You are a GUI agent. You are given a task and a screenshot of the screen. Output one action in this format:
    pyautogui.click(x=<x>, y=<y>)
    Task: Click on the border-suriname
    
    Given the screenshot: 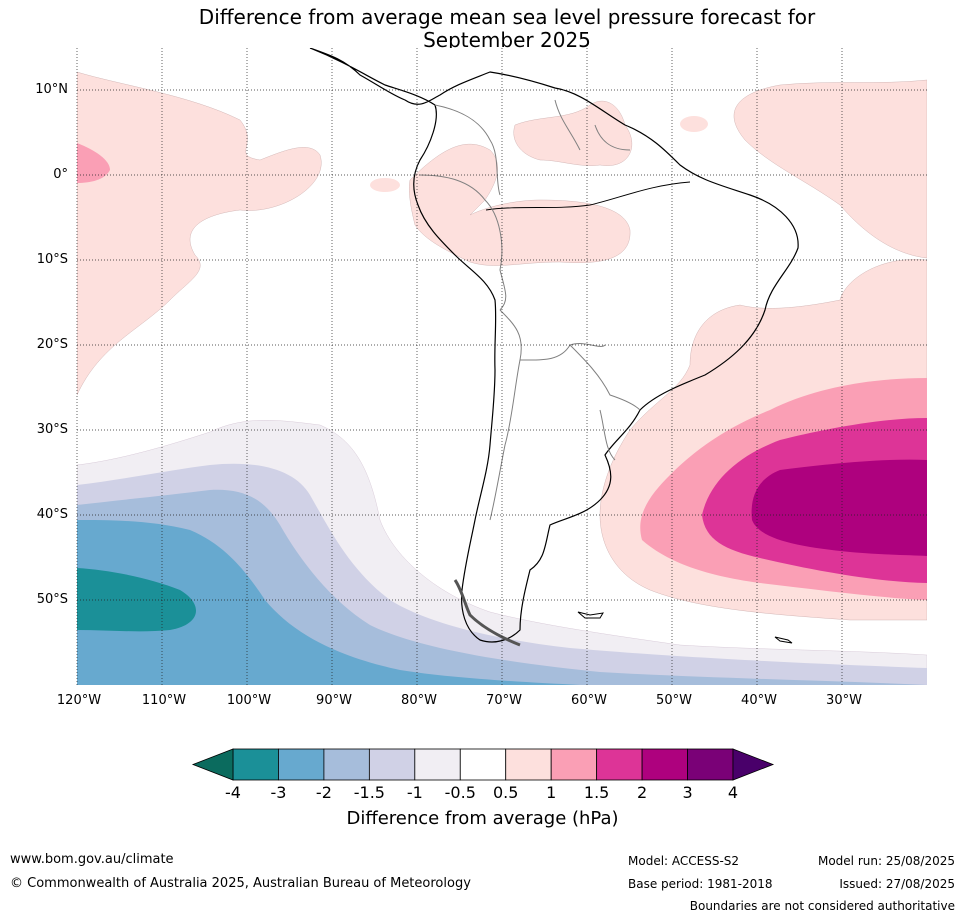 What is the action you would take?
    pyautogui.click(x=612, y=137)
    